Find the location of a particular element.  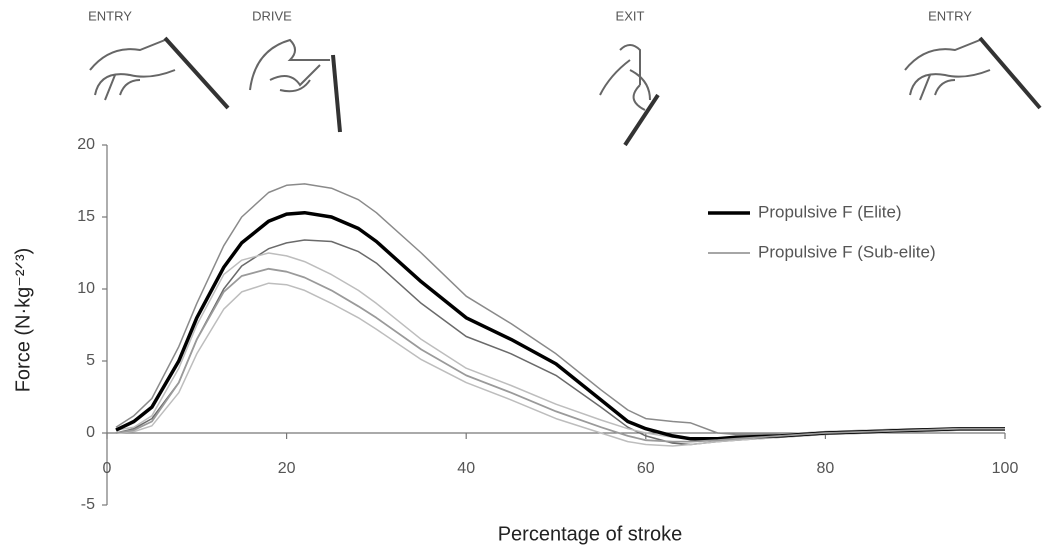

phase-label: EXIT is located at coordinates (630, 15).